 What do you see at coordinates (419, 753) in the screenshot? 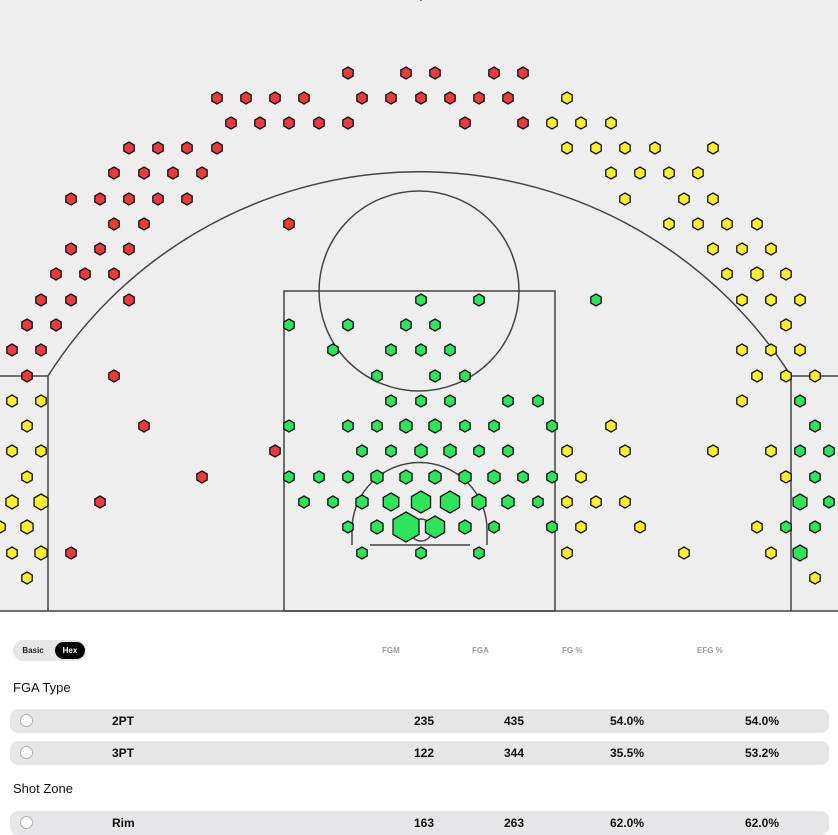
I see `table-row: 3PT 122 344 35.5% 53.2%` at bounding box center [419, 753].